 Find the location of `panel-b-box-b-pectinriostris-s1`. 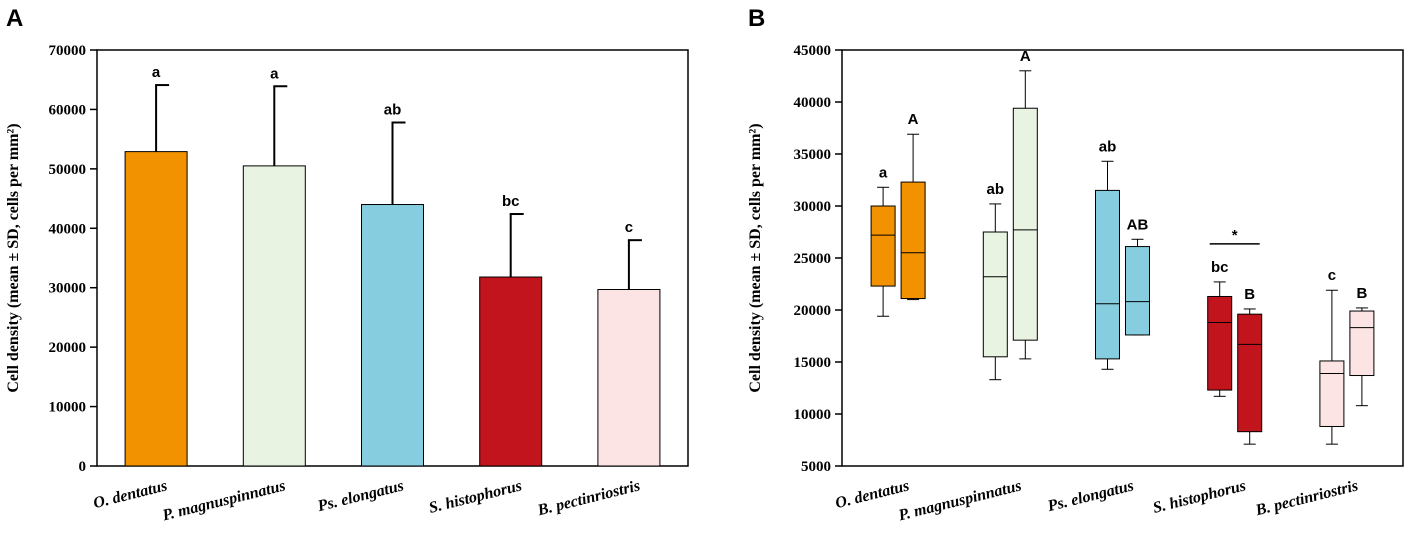

panel-b-box-b-pectinriostris-s1 is located at coordinates (1332, 393).